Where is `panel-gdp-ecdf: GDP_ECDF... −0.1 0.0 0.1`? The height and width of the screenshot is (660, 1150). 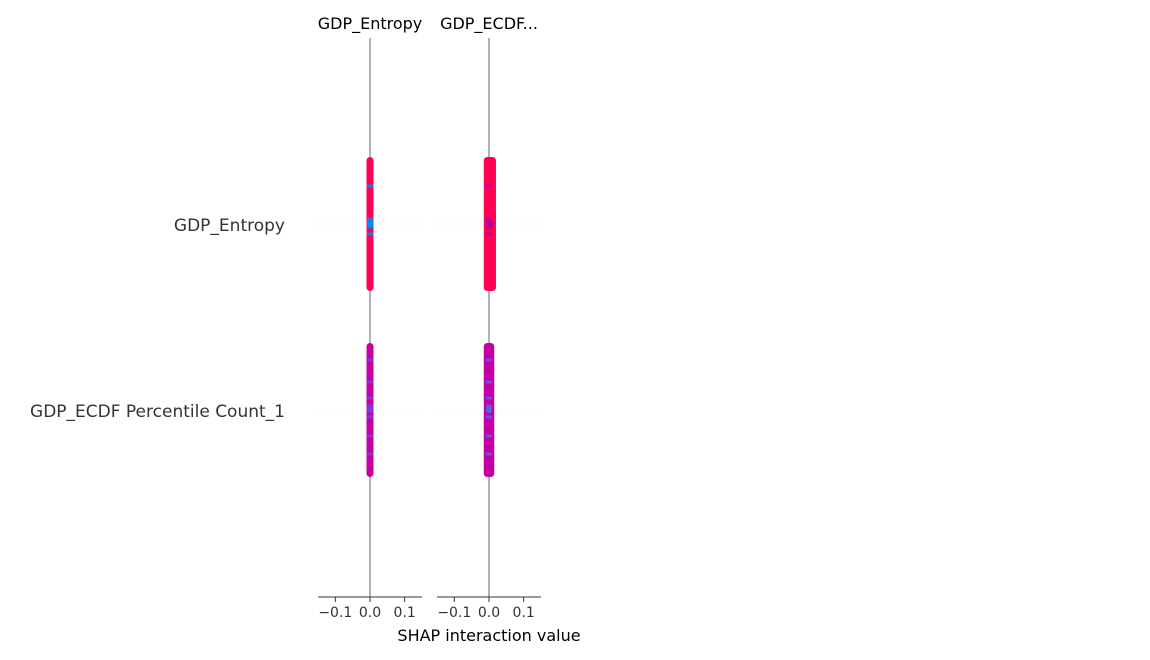
panel-gdp-ecdf: GDP_ECDF... −0.1 0.0 0.1 is located at coordinates (489, 317).